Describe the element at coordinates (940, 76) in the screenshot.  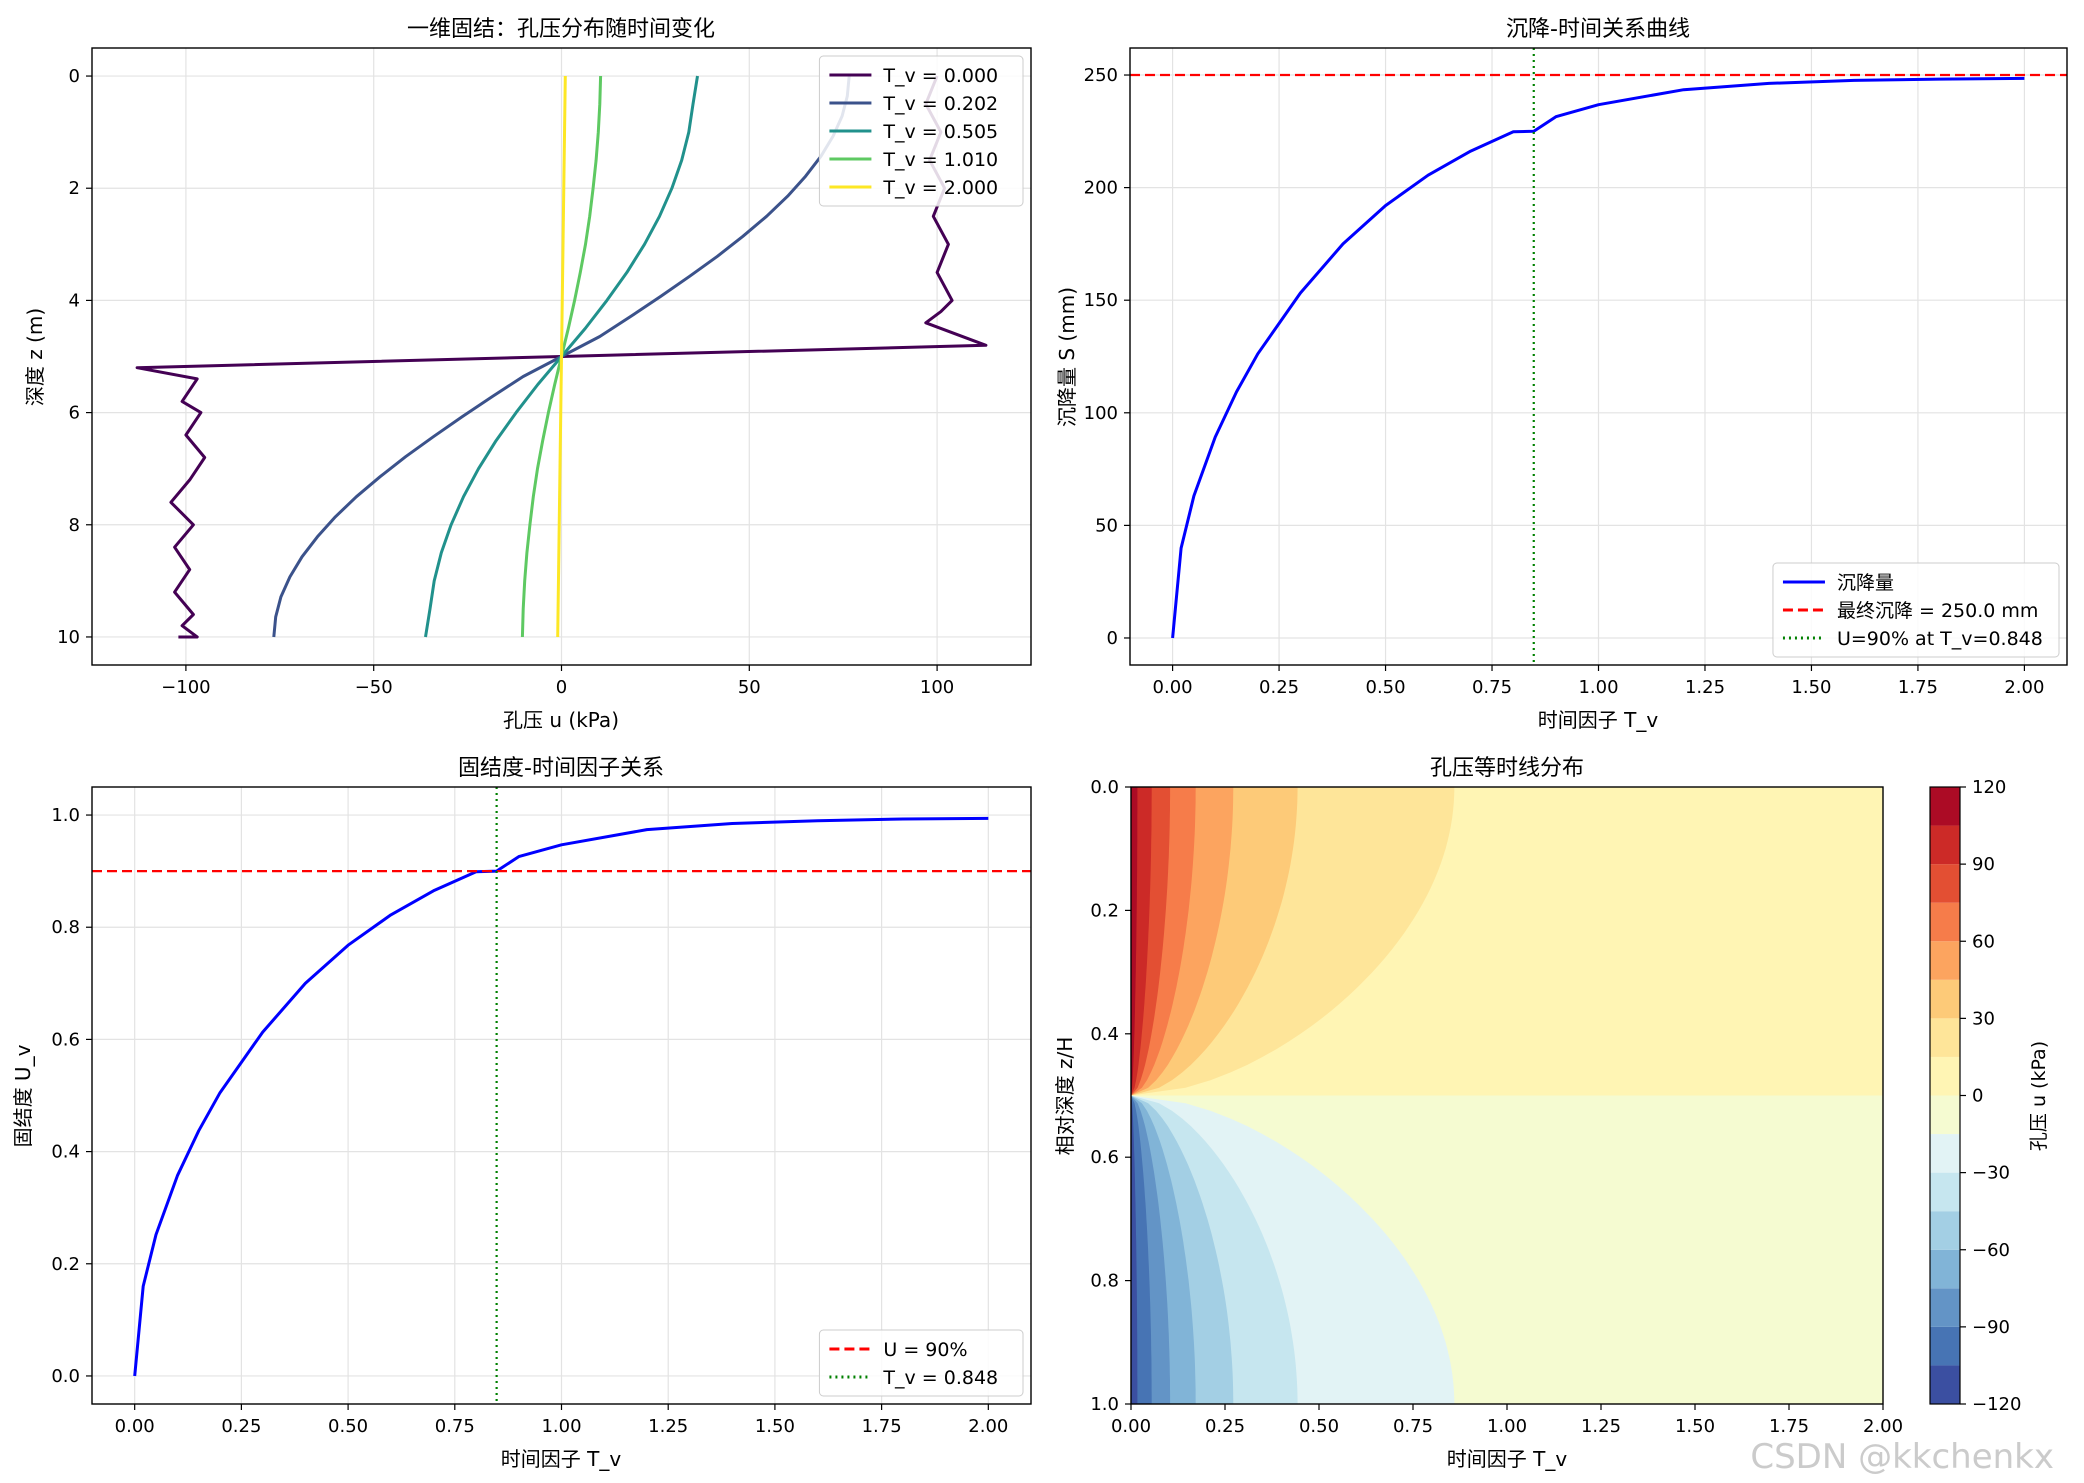
I see `legend-label: T_v = 0.000` at that location.